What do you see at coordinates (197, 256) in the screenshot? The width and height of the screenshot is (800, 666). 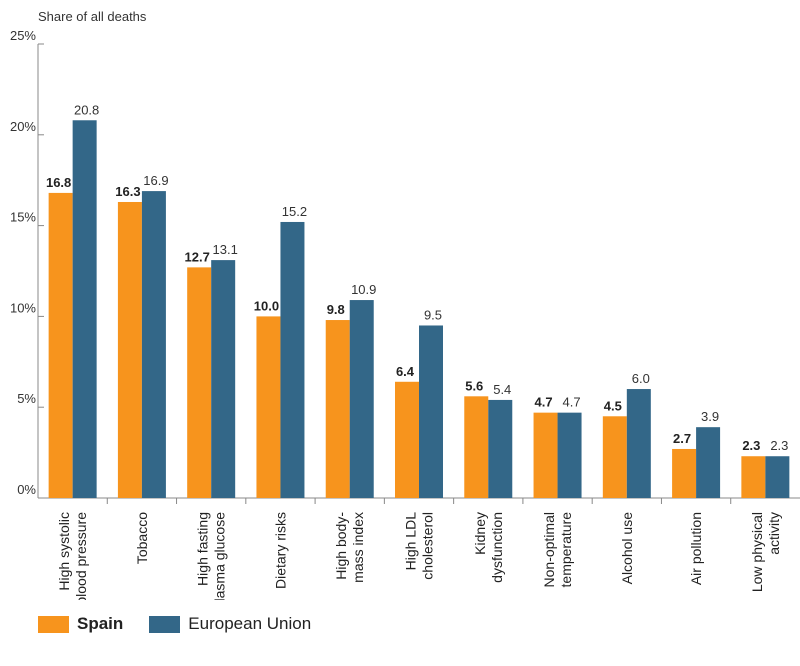 I see `value-label-spain: 12.7` at bounding box center [197, 256].